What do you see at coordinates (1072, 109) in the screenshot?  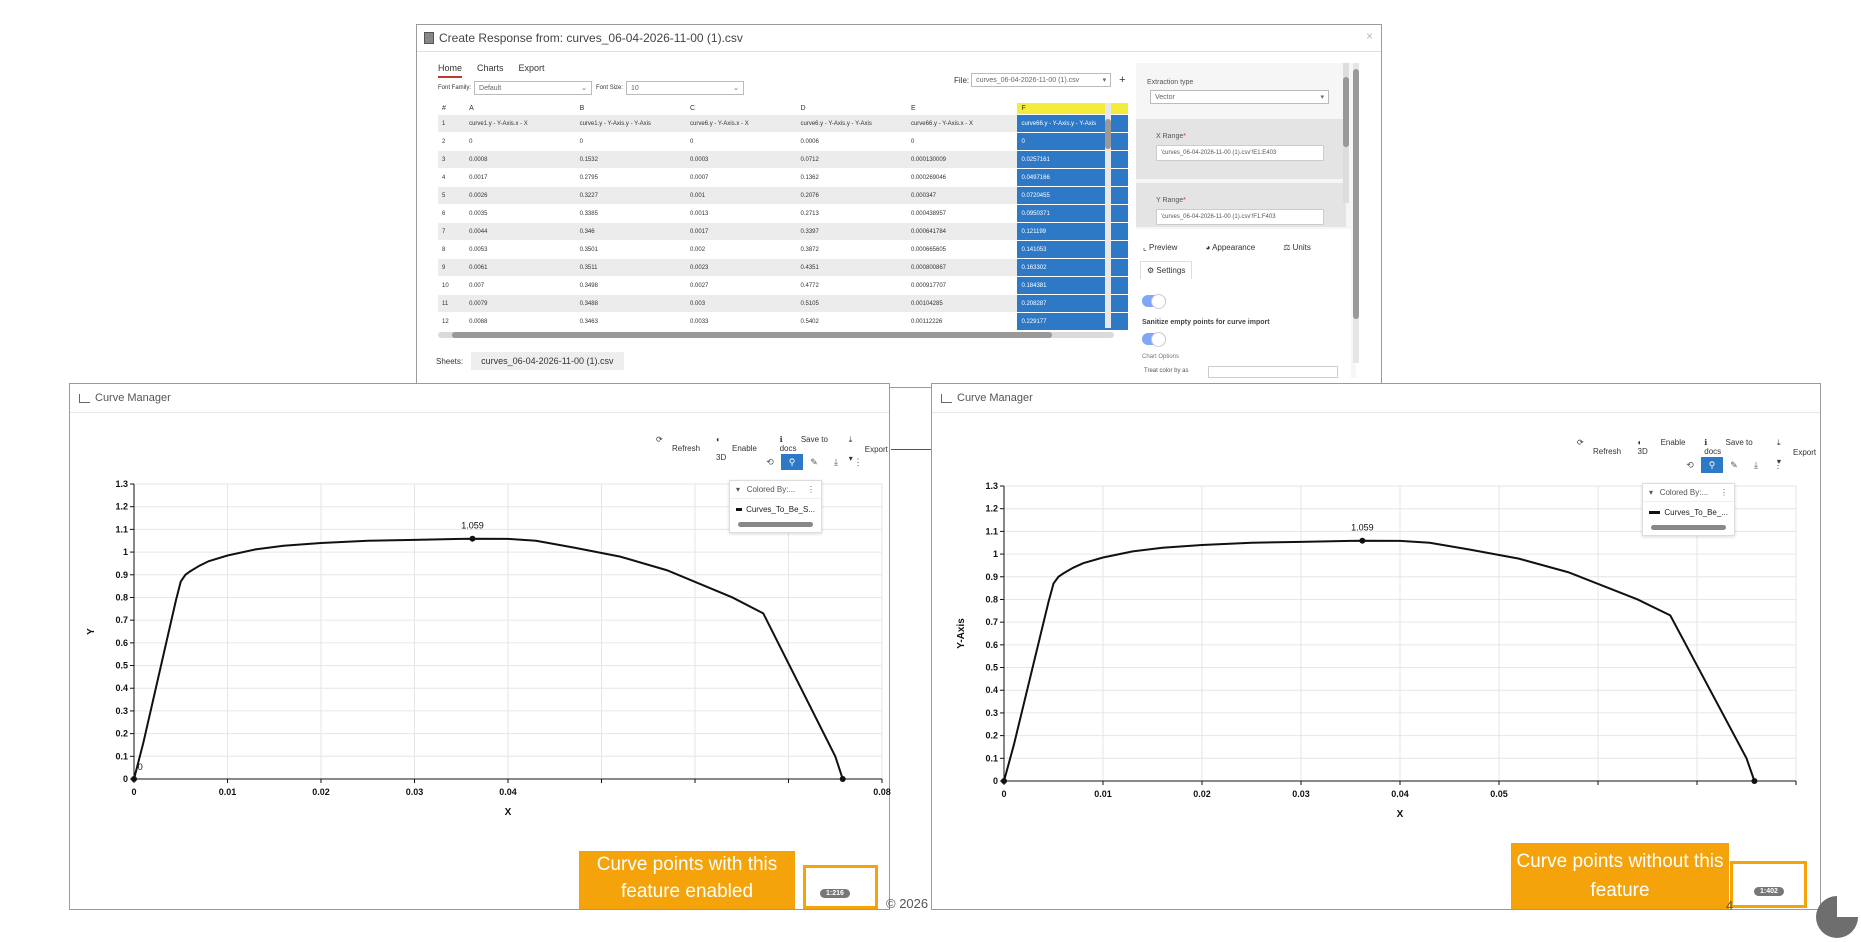 I see `grid-cell: F` at bounding box center [1072, 109].